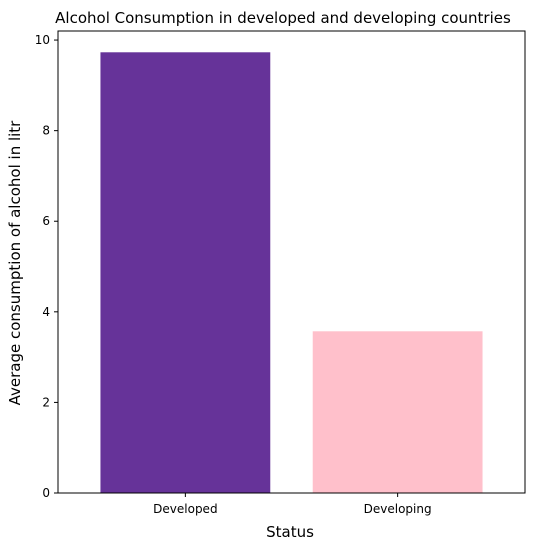 This screenshot has width=553, height=553. What do you see at coordinates (397, 412) in the screenshot?
I see `bar-developing` at bounding box center [397, 412].